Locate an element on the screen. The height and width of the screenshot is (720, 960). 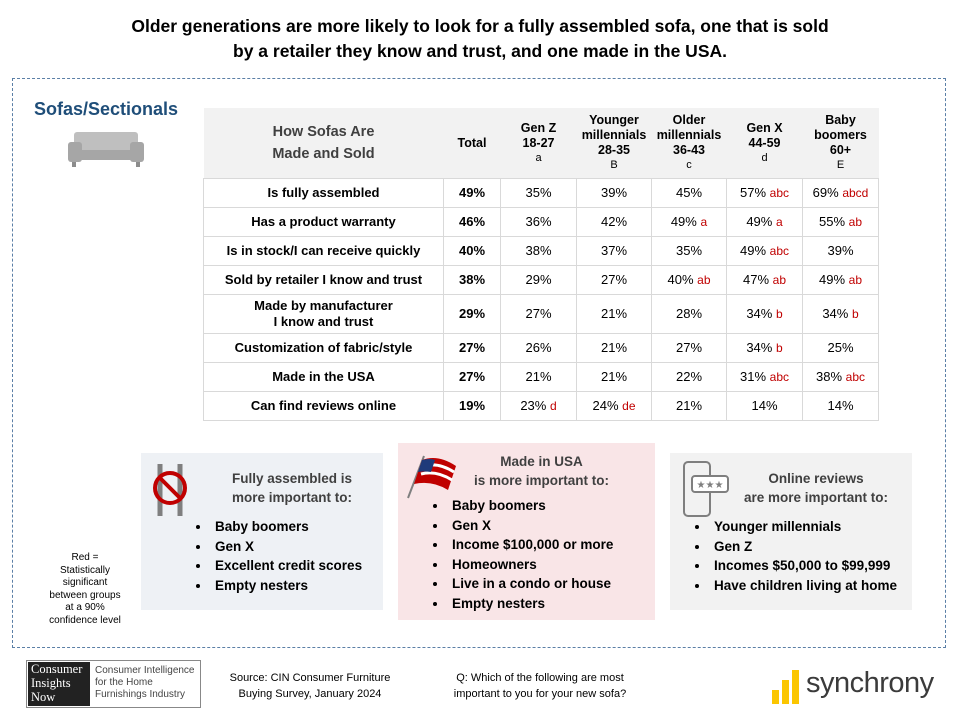
label-line: Can find reviews online is located at coordinates (323, 405).